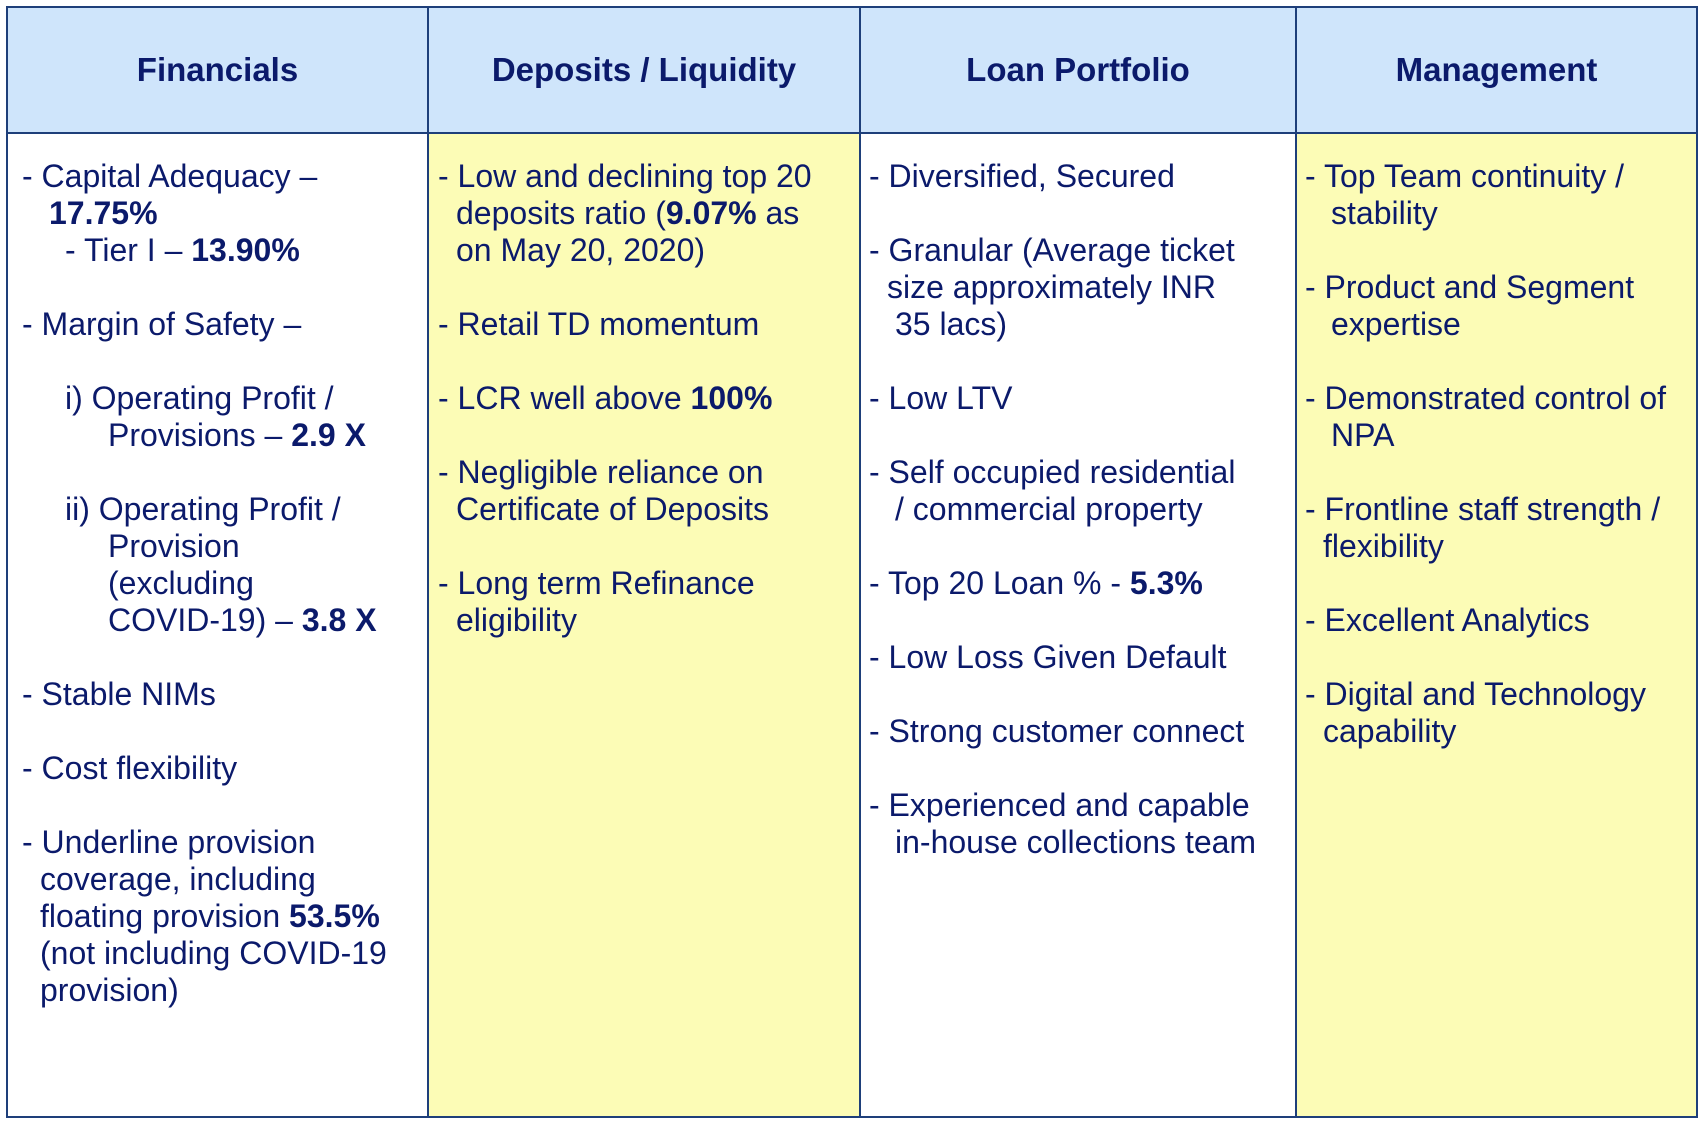  What do you see at coordinates (625, 176) in the screenshot?
I see `top20-deposits-line1: - Low and declining top 20` at bounding box center [625, 176].